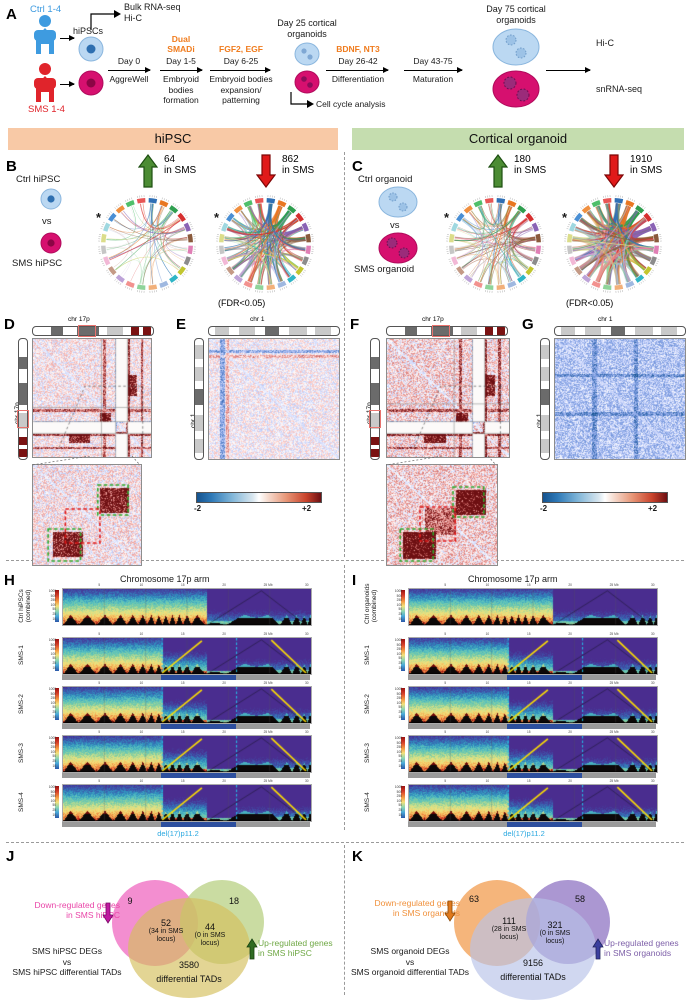 Image resolution: width=692 pixels, height=1000 pixels. What do you see at coordinates (344, 354) in the screenshot?
I see `divider-vertical-top` at bounding box center [344, 354].